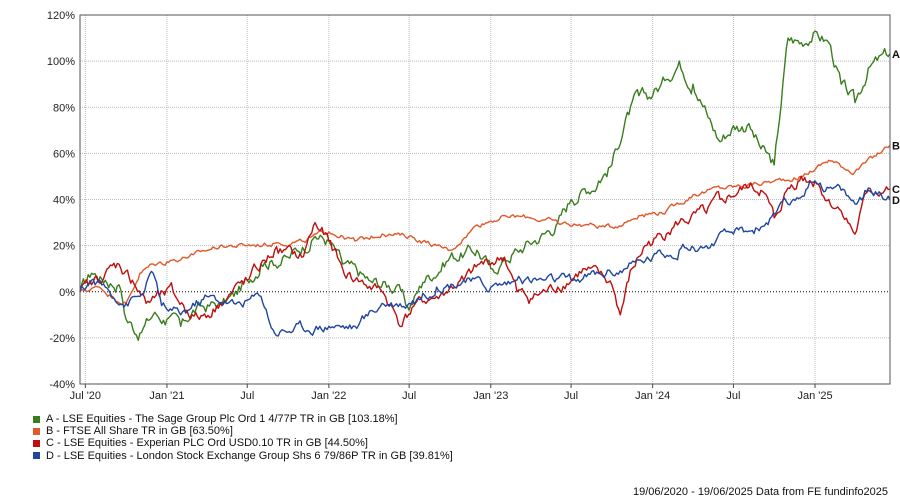 The height and width of the screenshot is (501, 900). What do you see at coordinates (36, 419) in the screenshot?
I see `legend-swatch-a` at bounding box center [36, 419].